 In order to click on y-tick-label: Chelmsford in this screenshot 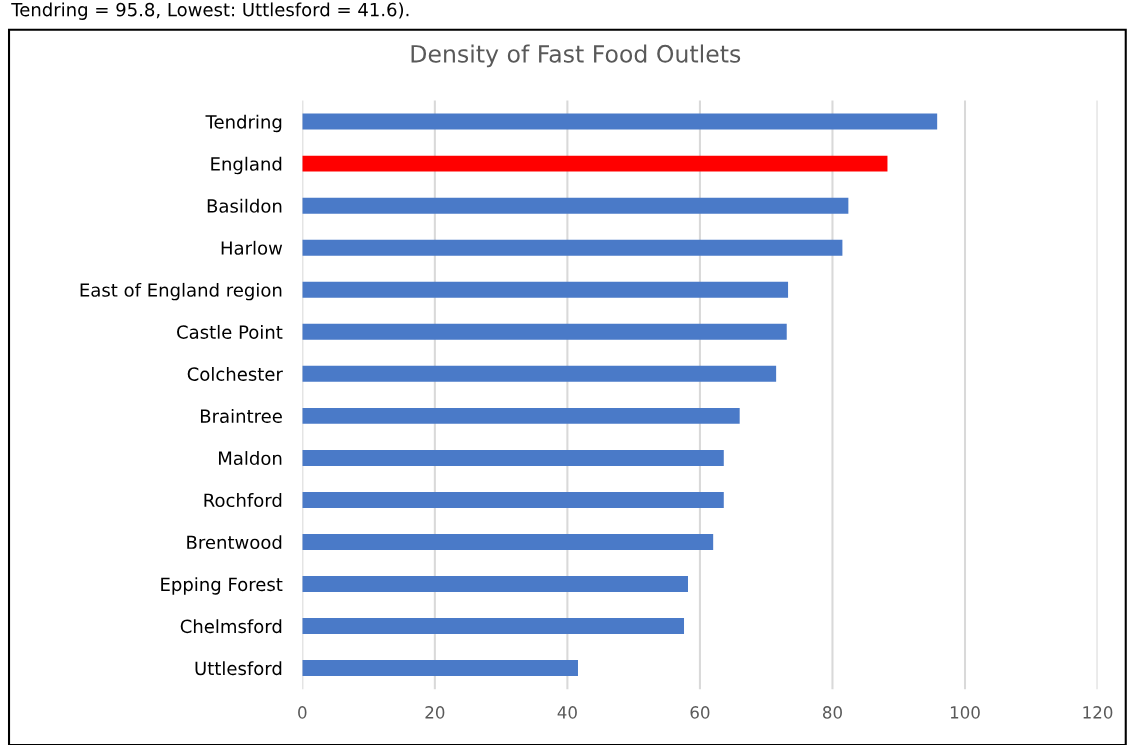, I will do `click(231, 626)`.